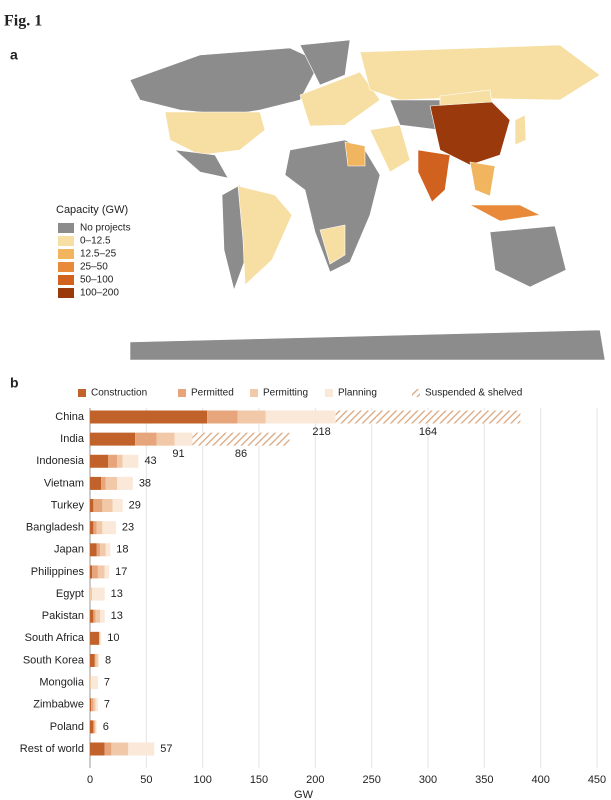  I want to click on y-tick-label: Zimbabwe, so click(58, 705).